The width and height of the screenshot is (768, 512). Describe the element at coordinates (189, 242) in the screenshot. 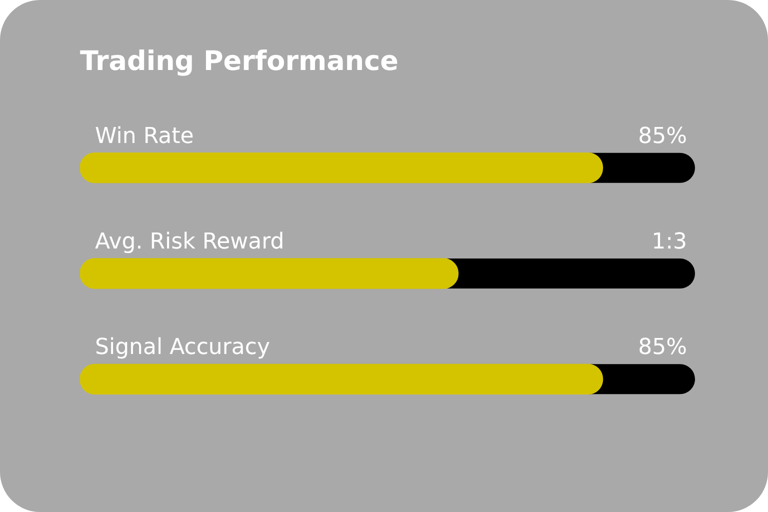

I see `y-tick-label: Avg. Risk Reward` at that location.